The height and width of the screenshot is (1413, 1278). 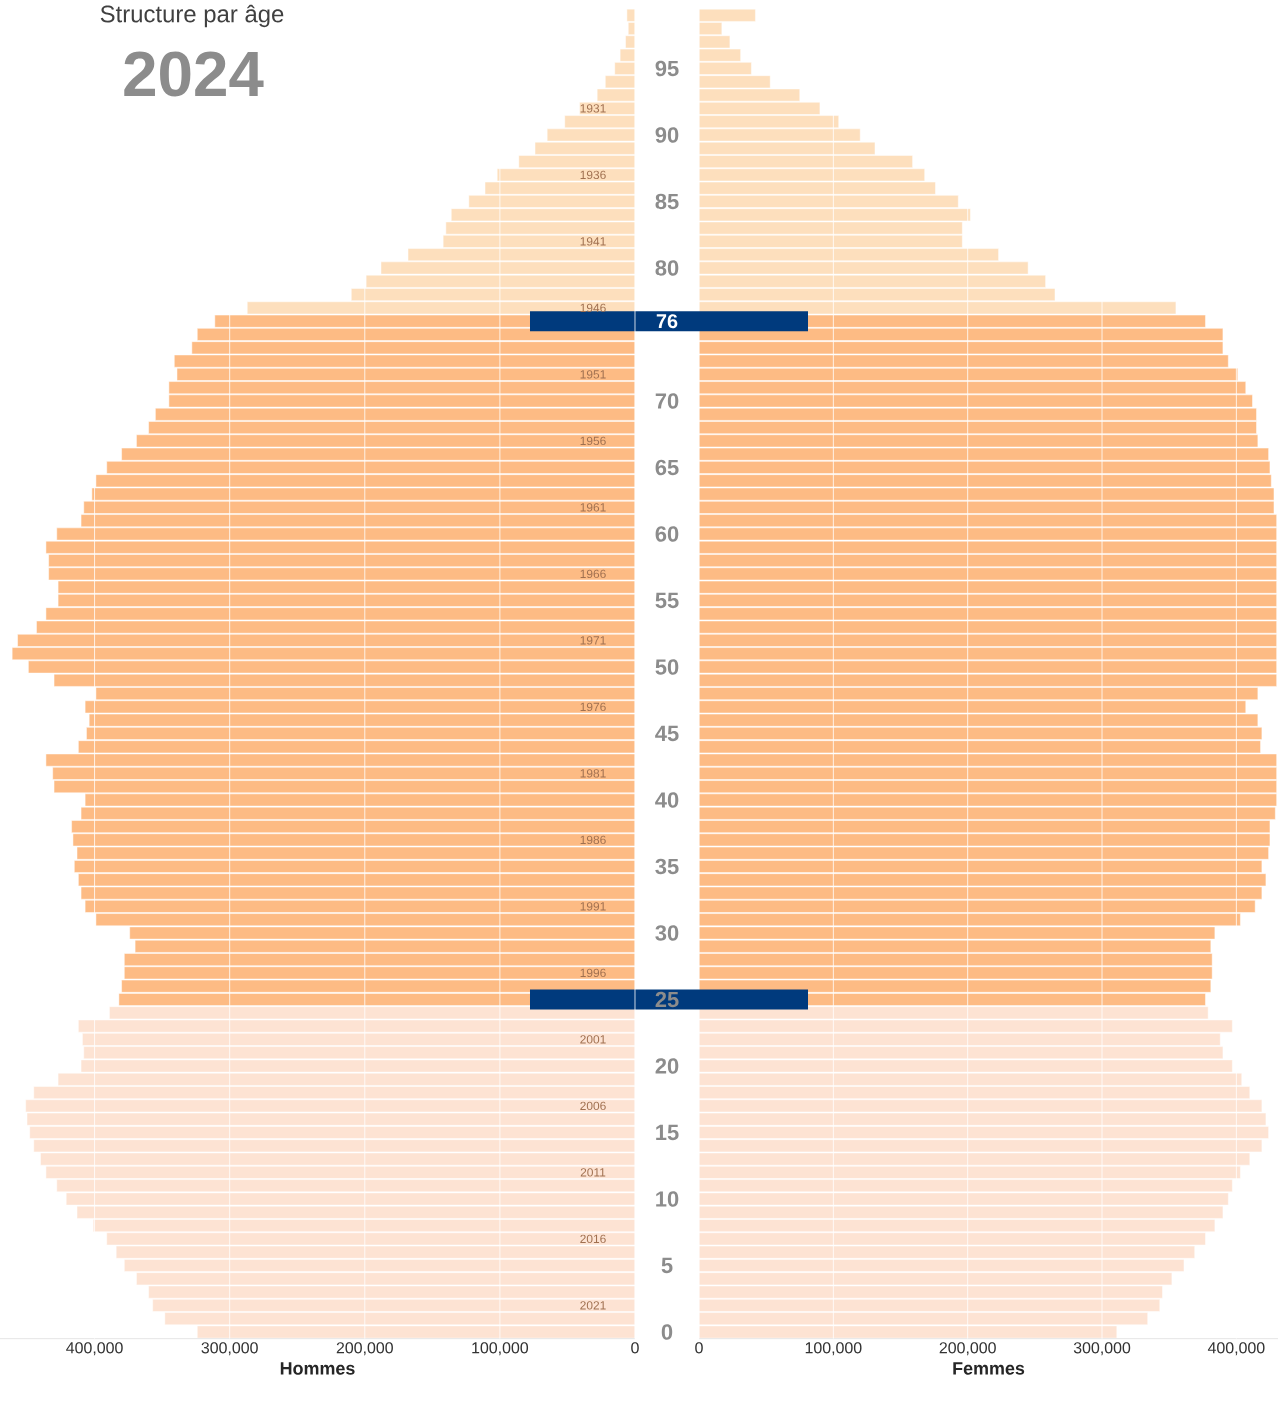 What do you see at coordinates (194, 74) in the screenshot?
I see `text: 2024` at bounding box center [194, 74].